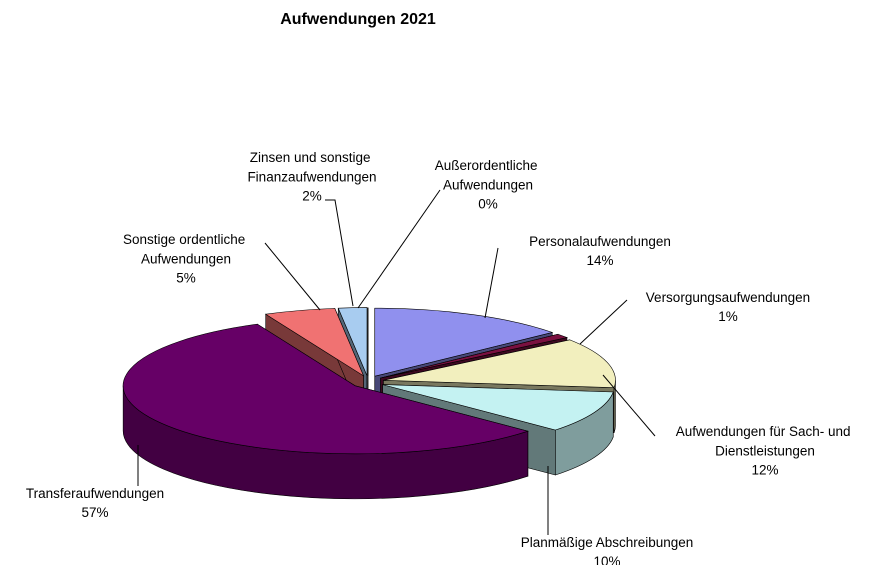 This screenshot has width=875, height=565. What do you see at coordinates (607, 542) in the screenshot?
I see `slice-label: Planmäßige Abschreibungen` at bounding box center [607, 542].